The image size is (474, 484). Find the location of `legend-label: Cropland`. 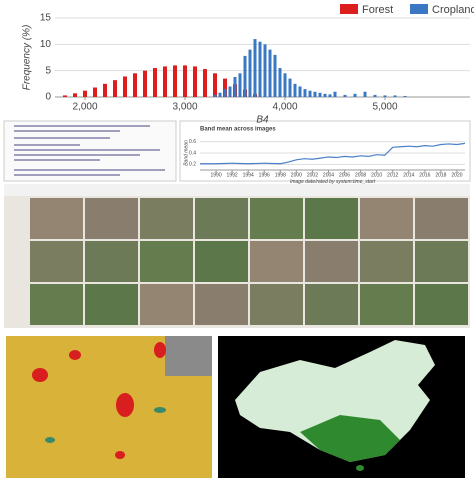

legend-label: Cropland is located at coordinates (453, 10).